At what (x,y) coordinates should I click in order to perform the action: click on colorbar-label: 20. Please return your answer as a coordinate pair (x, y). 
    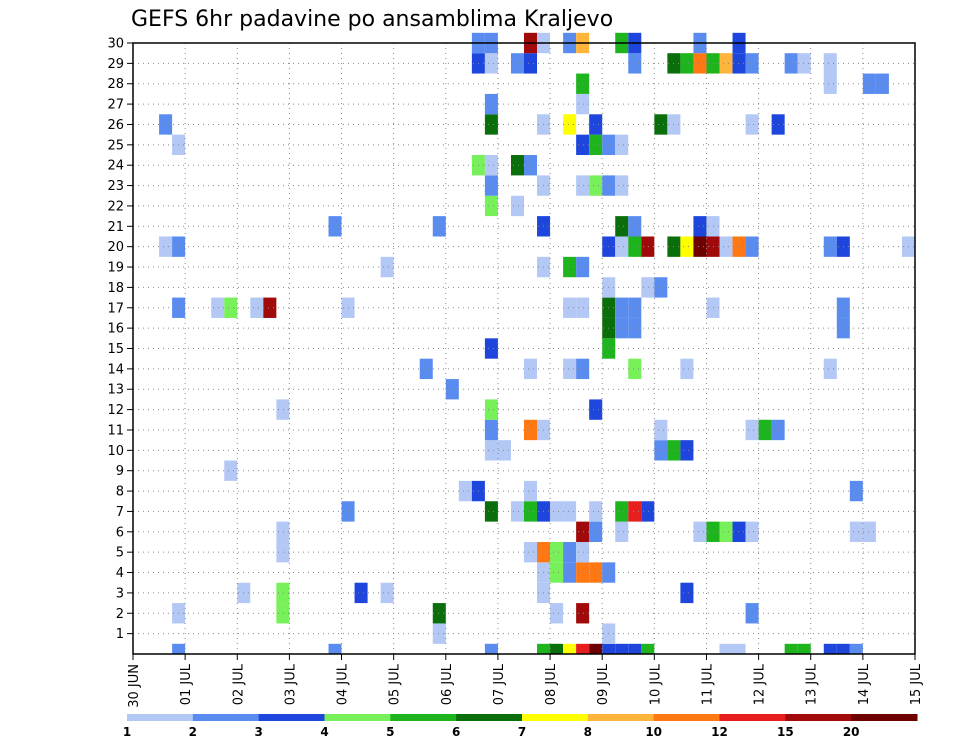
    Looking at the image, I should click on (851, 732).